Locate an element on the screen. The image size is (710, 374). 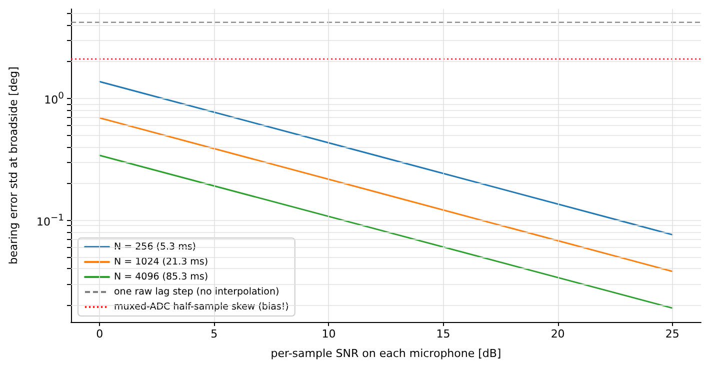
x-tick-label: 20 is located at coordinates (557, 334).